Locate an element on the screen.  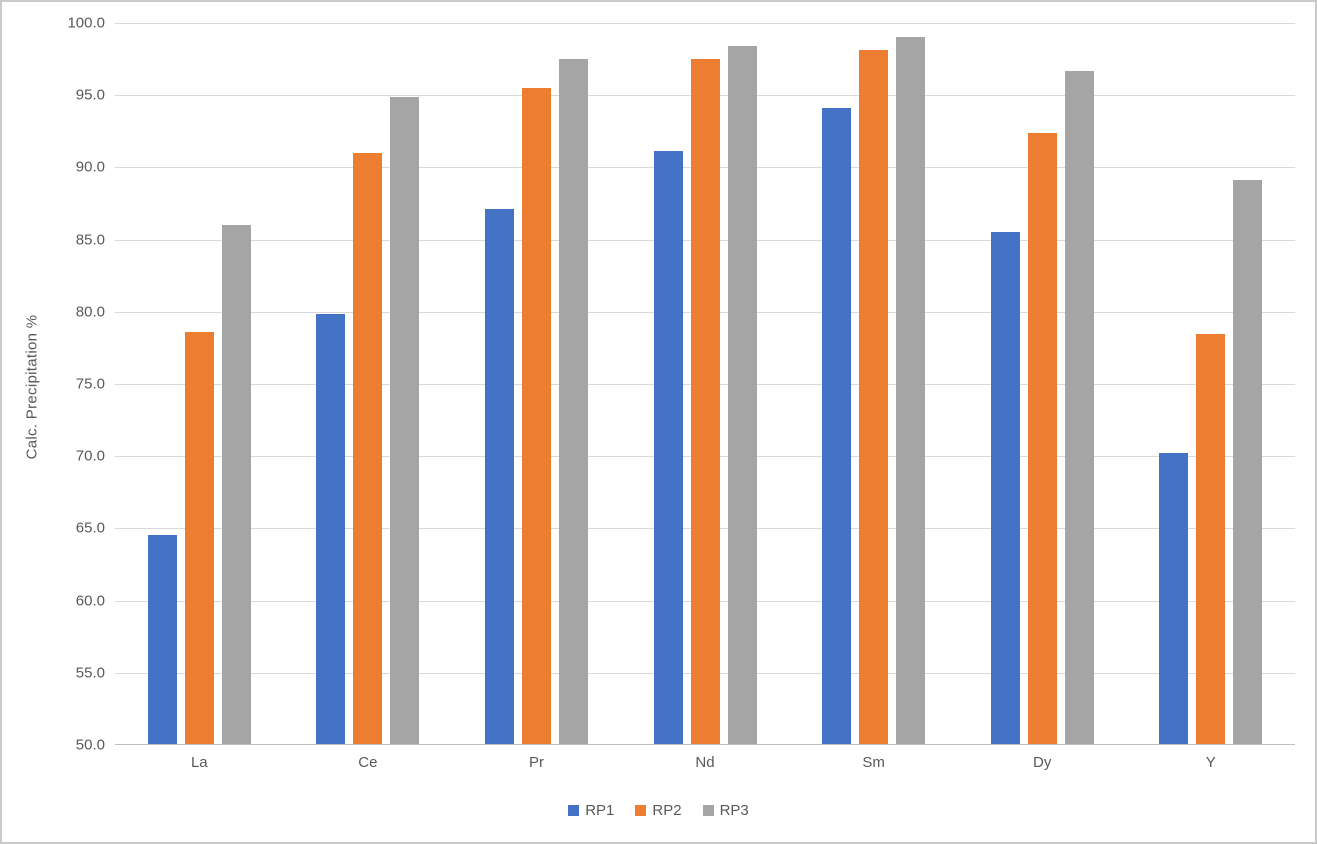
bar-rp3-y is located at coordinates (1248, 462).